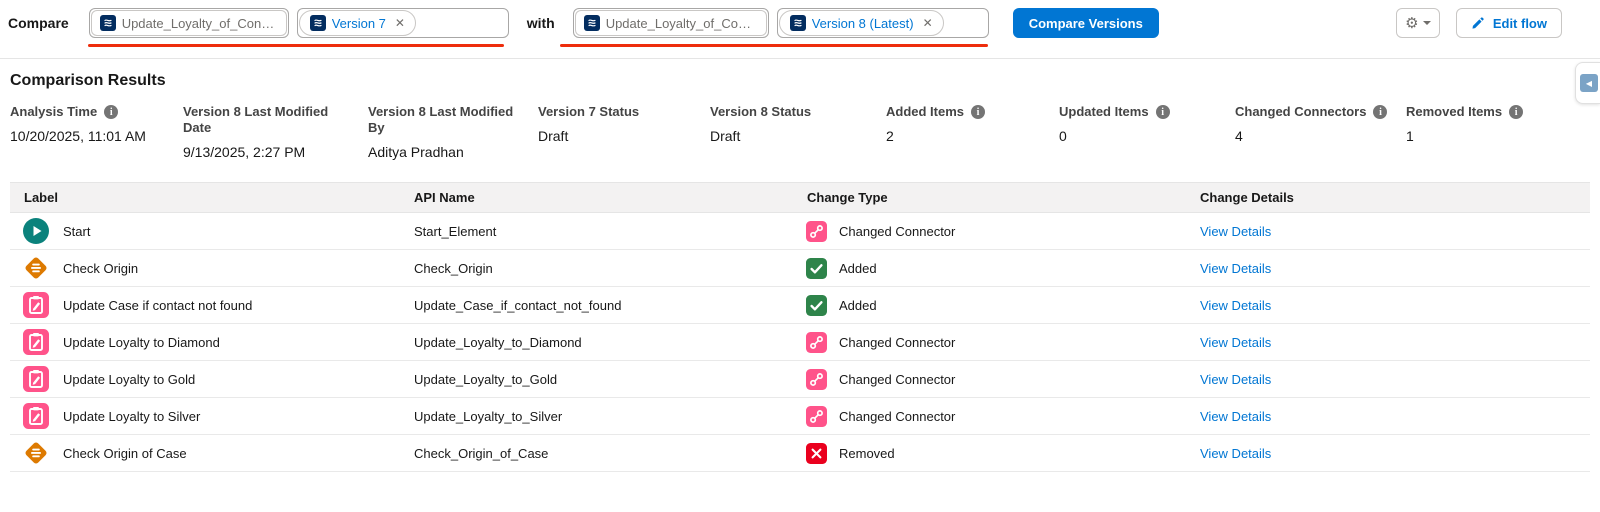 The image size is (1600, 512). Describe the element at coordinates (1587, 83) in the screenshot. I see `panel-expand-button: ◀` at that location.